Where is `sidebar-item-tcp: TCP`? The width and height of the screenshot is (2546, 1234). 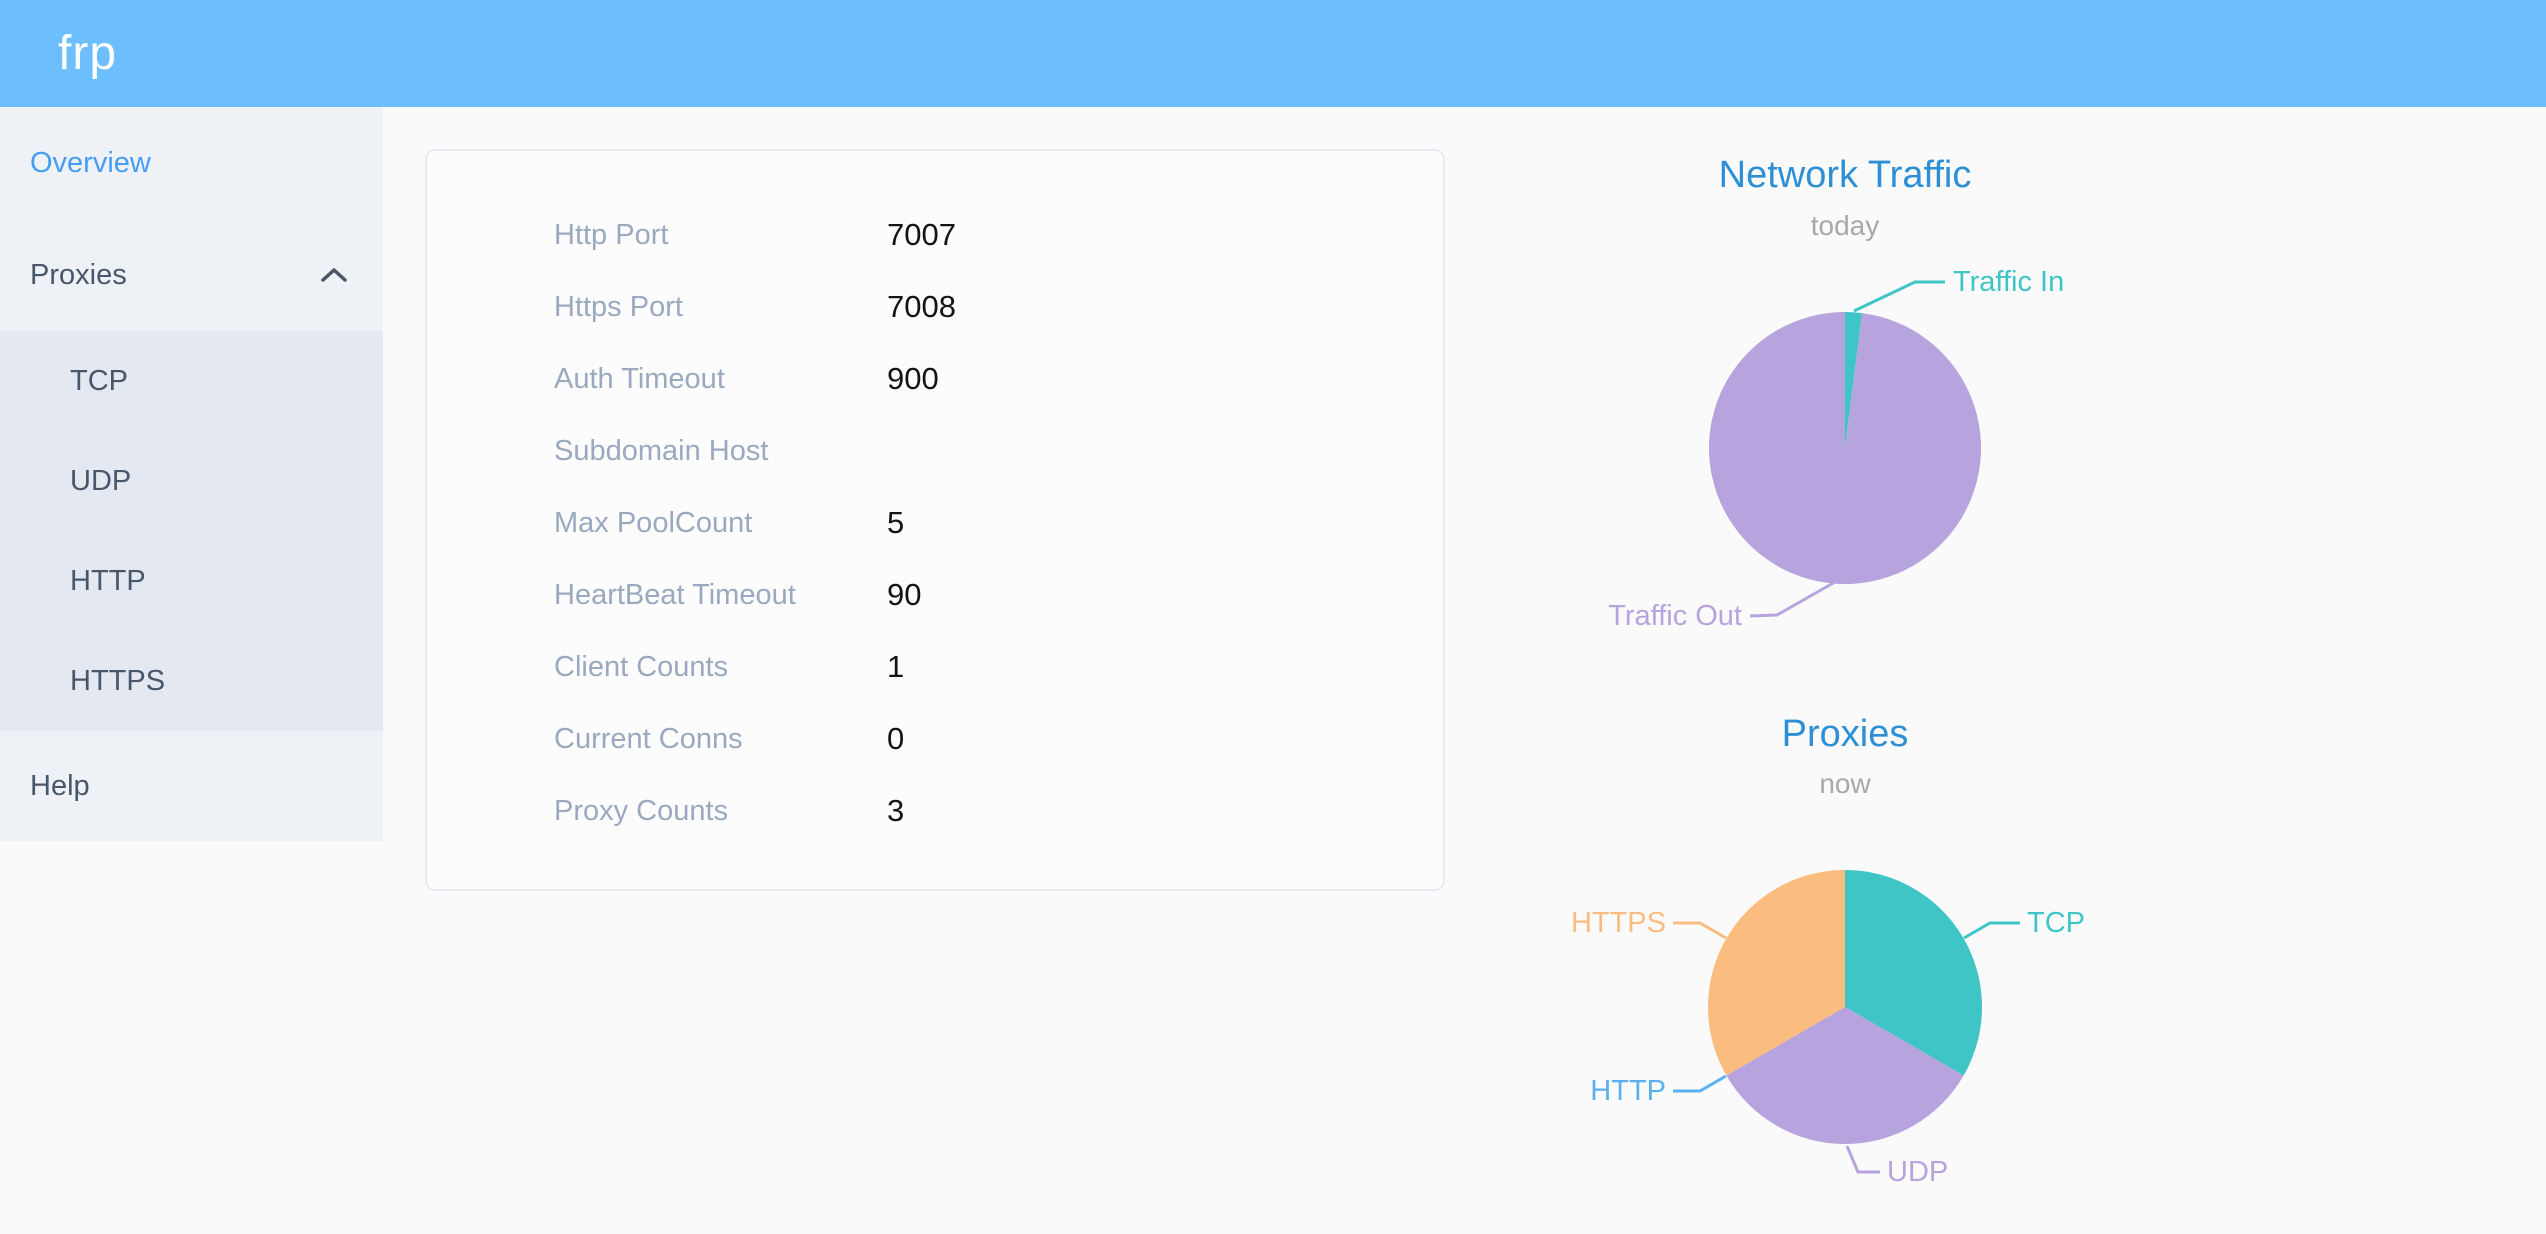
sidebar-item-tcp: TCP is located at coordinates (191, 381).